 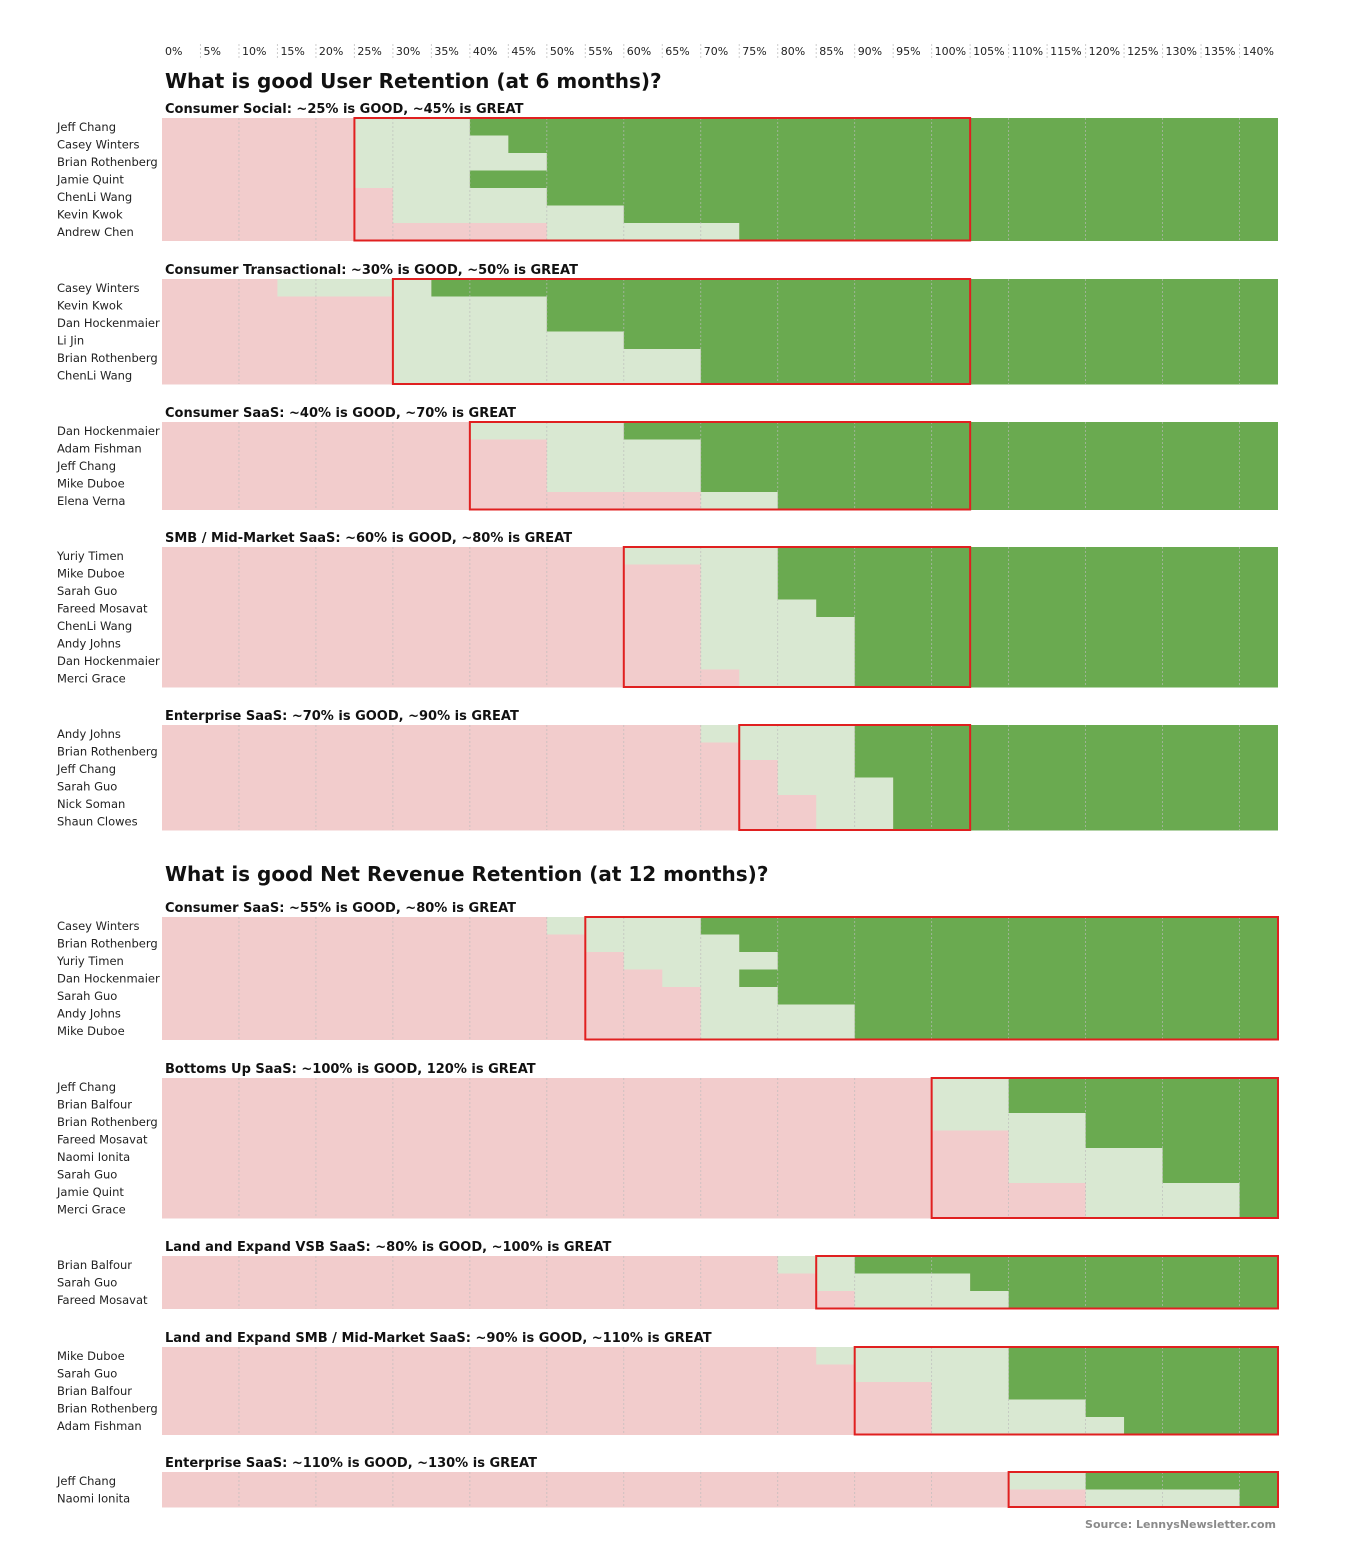 What do you see at coordinates (98, 288) in the screenshot?
I see `row-name-label: Casey Winters` at bounding box center [98, 288].